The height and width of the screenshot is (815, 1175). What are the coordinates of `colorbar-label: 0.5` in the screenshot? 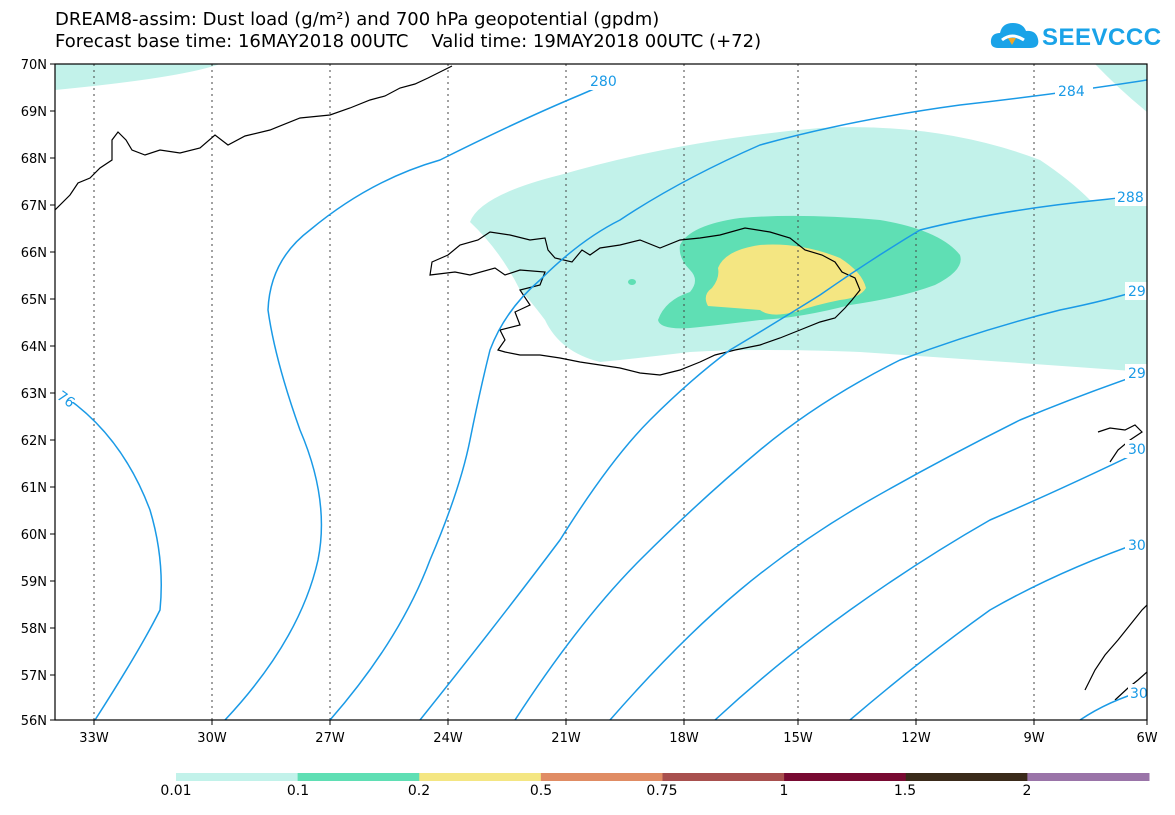 It's located at (541, 791).